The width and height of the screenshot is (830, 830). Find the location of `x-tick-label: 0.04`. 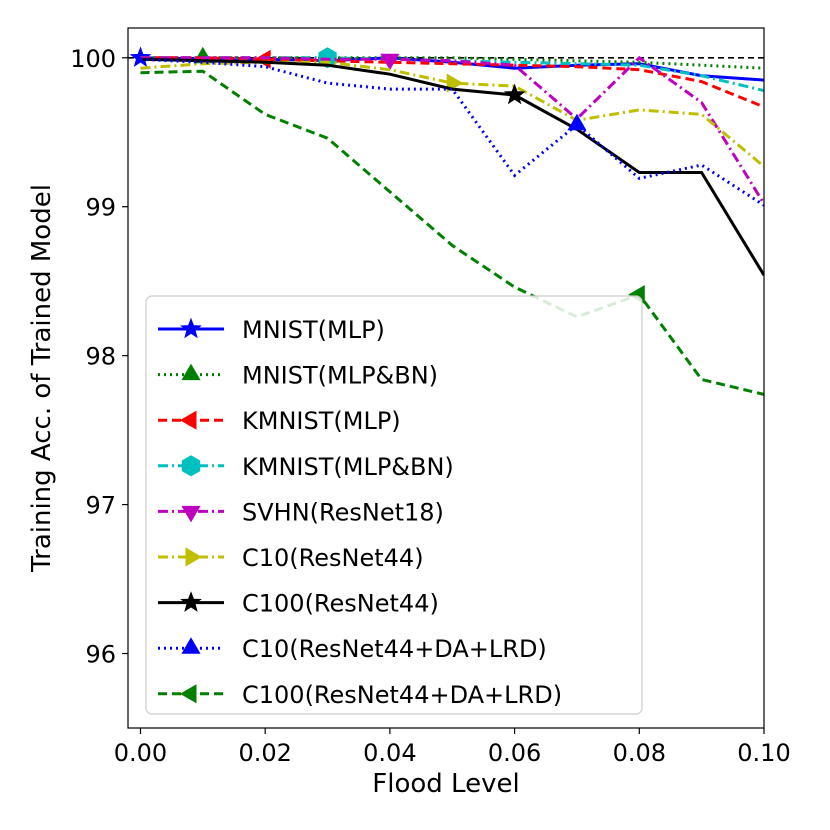

x-tick-label: 0.04 is located at coordinates (389, 753).